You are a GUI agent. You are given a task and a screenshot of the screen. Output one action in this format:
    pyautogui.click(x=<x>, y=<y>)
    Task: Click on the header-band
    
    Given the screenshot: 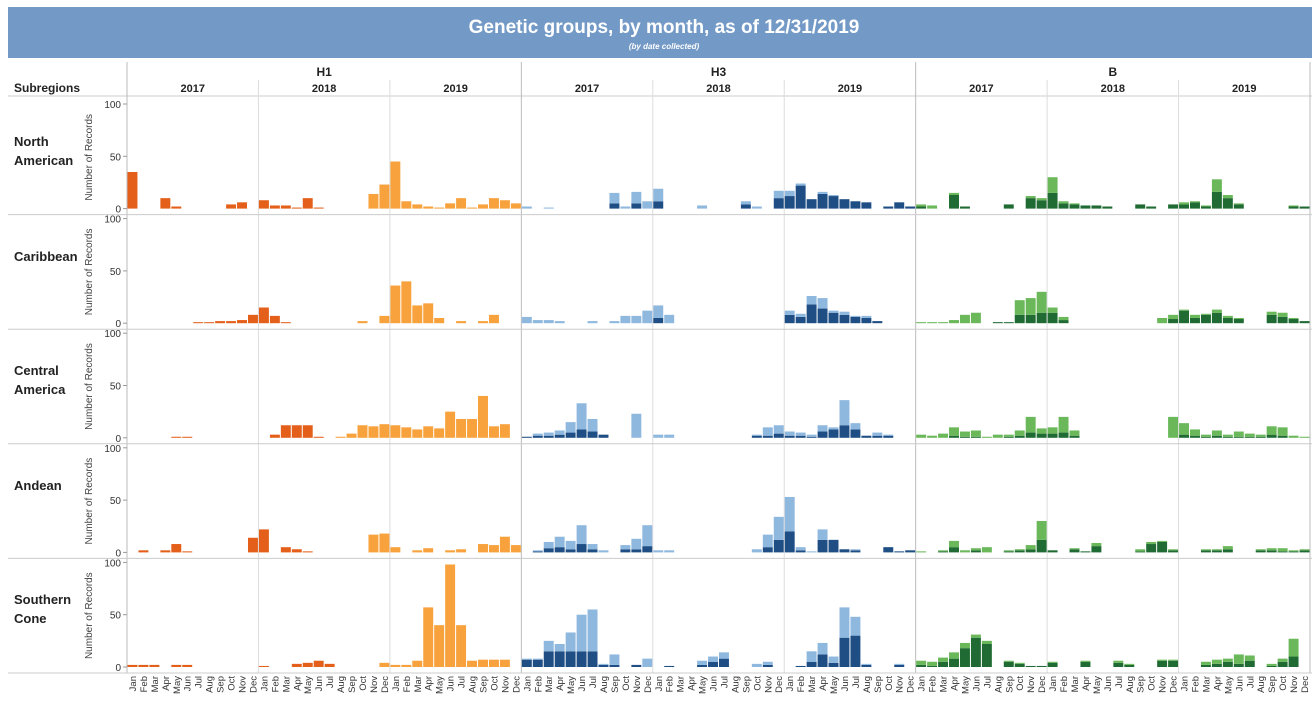 What is the action you would take?
    pyautogui.click(x=660, y=32)
    